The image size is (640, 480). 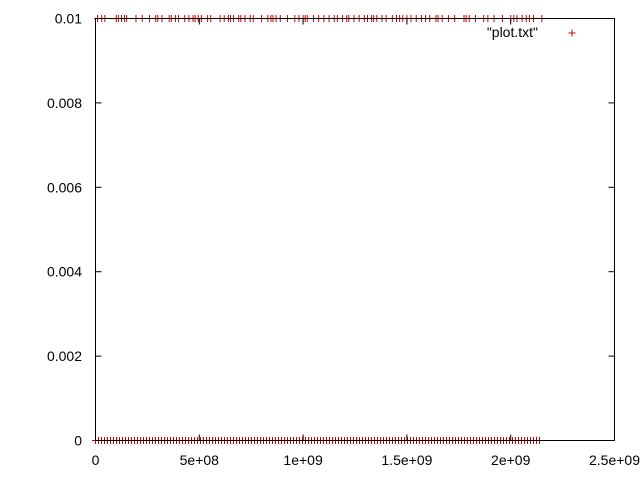 What do you see at coordinates (64, 103) in the screenshot?
I see `y-tick-label: 0.008` at bounding box center [64, 103].